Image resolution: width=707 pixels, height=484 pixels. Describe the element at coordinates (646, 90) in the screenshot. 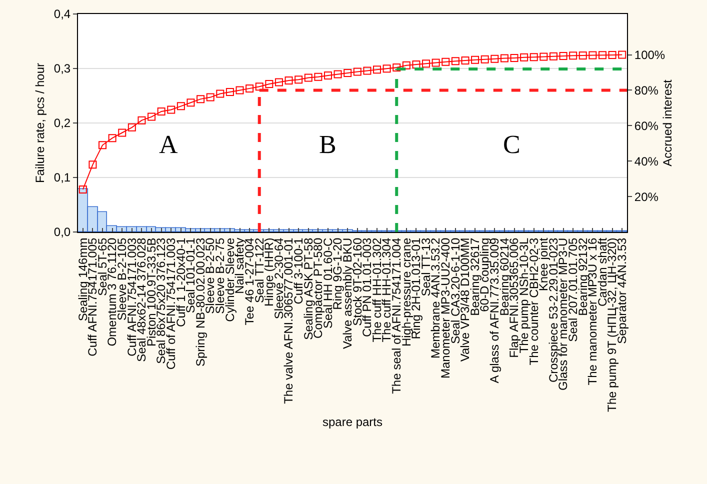

I see `y2-tick-label: 80%` at that location.